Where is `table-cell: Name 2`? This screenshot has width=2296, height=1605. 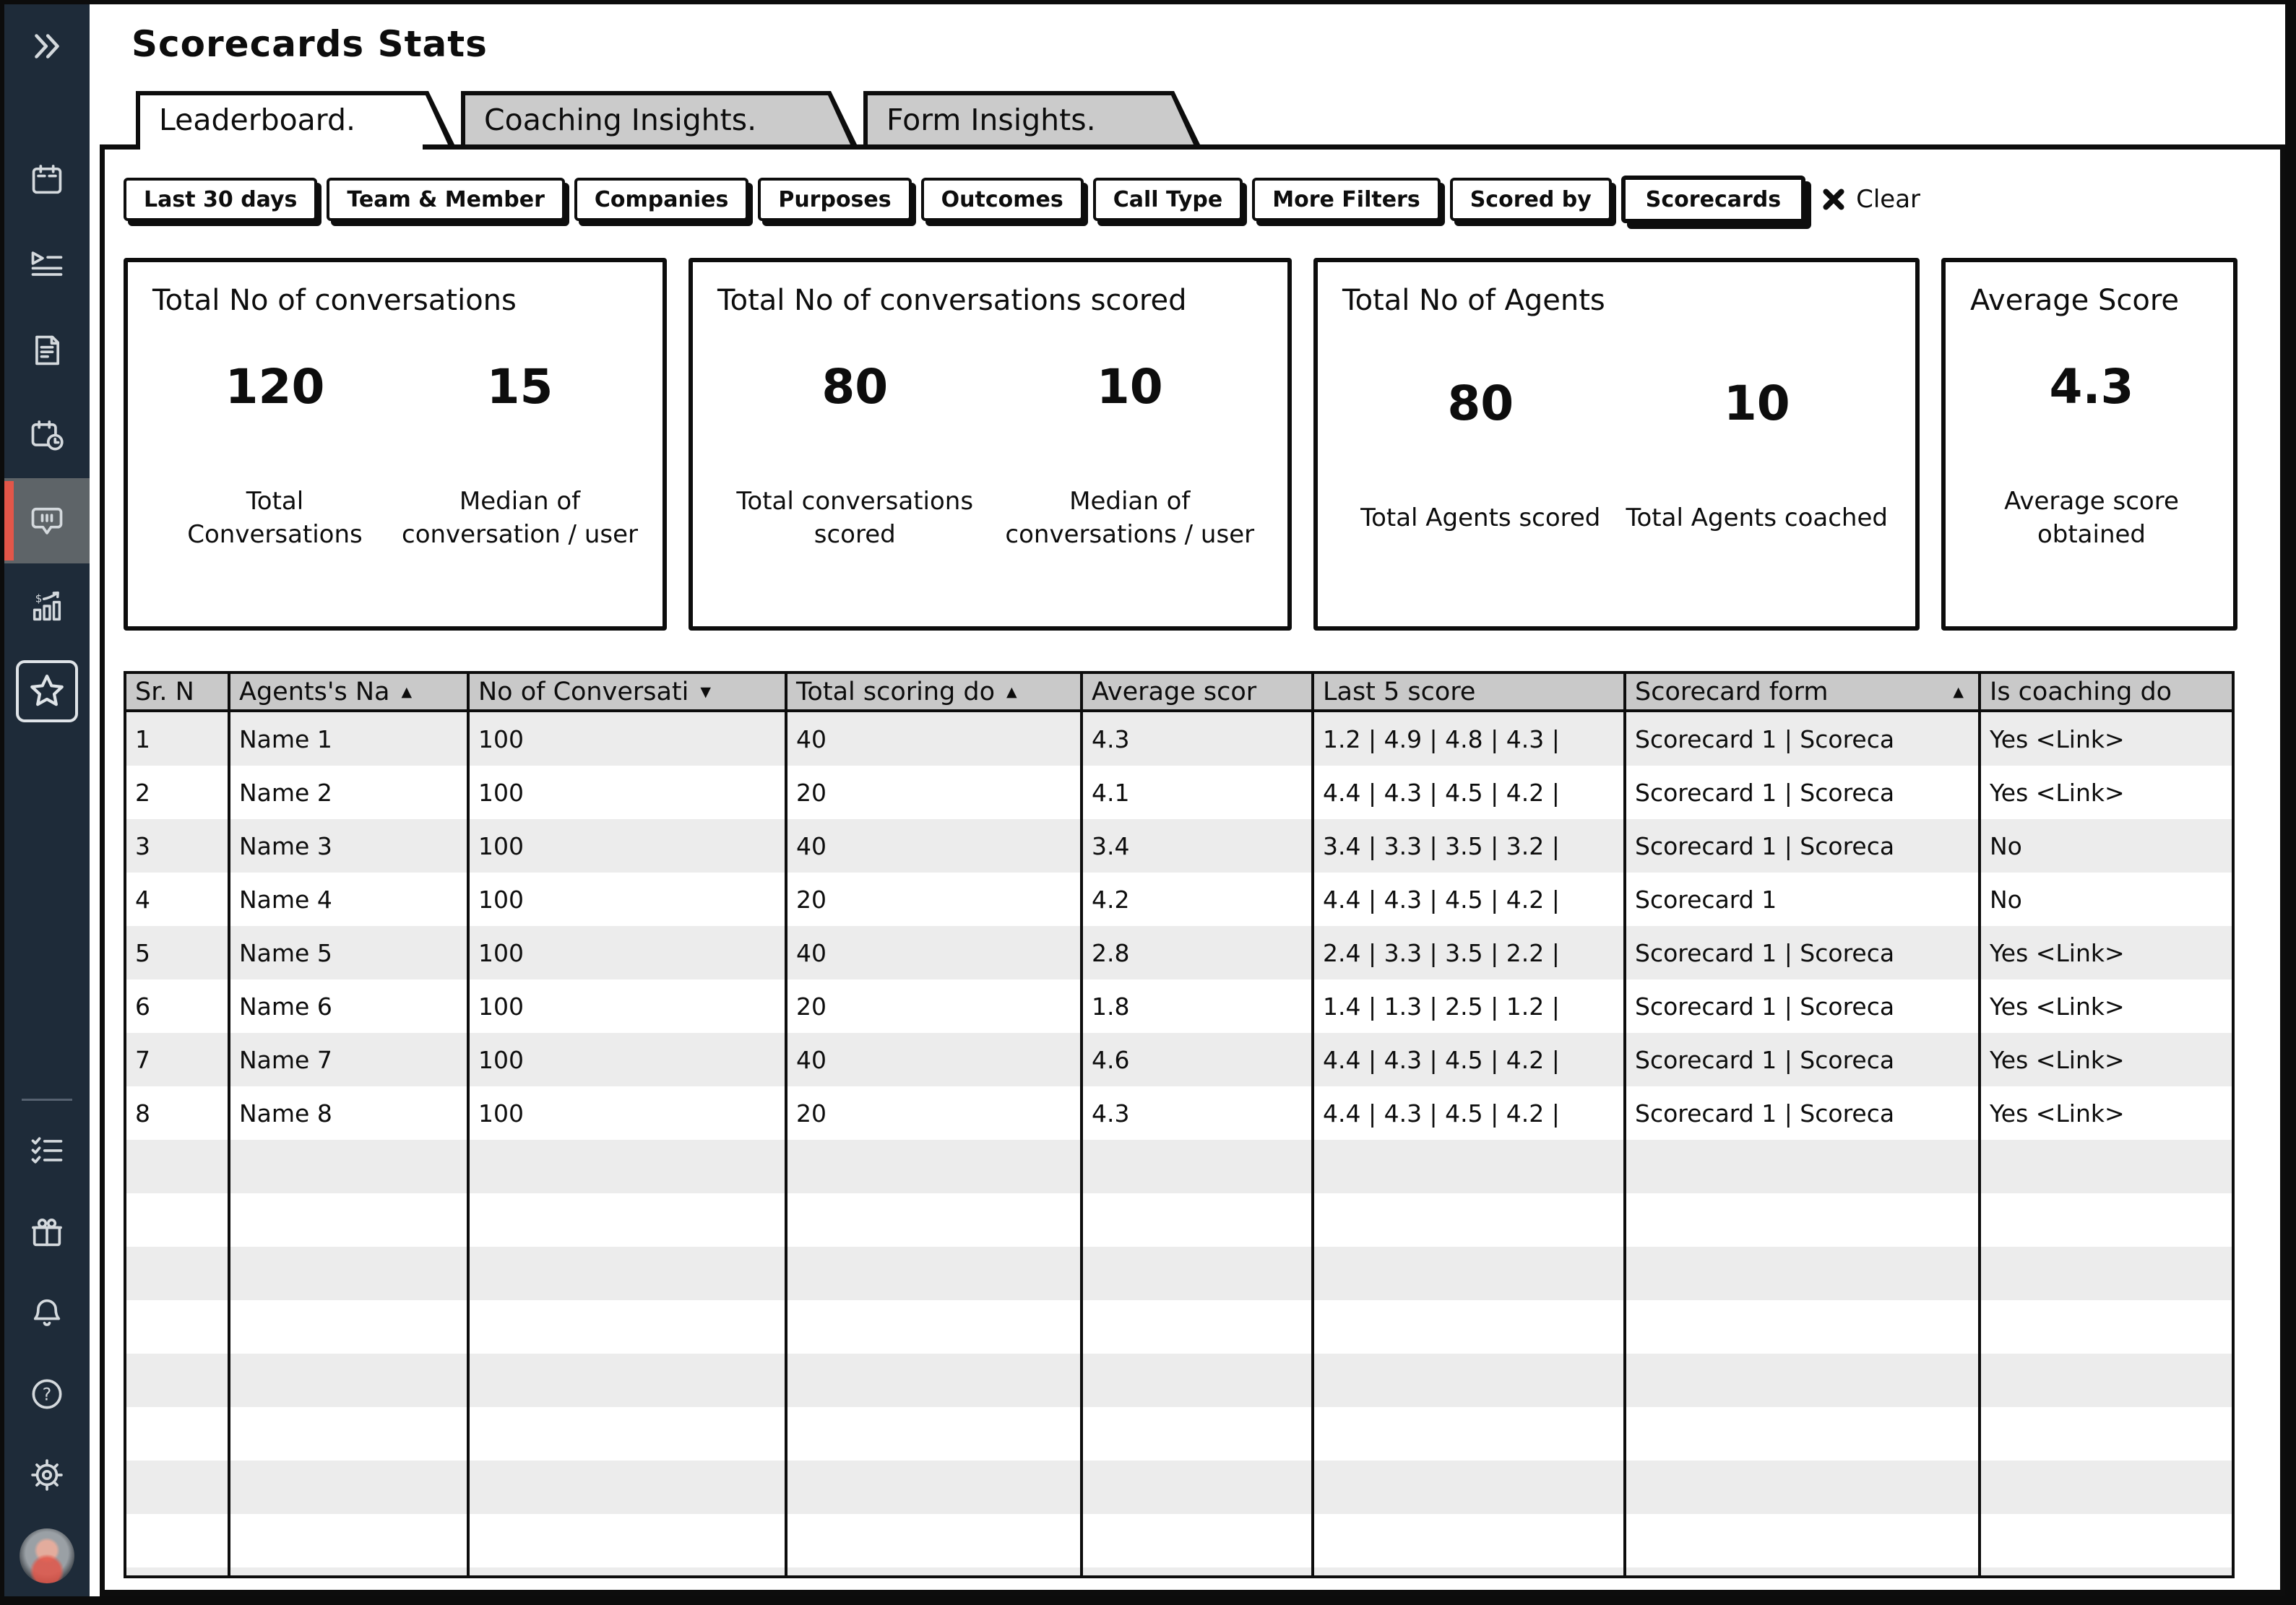
table-cell: Name 2 is located at coordinates (350, 792).